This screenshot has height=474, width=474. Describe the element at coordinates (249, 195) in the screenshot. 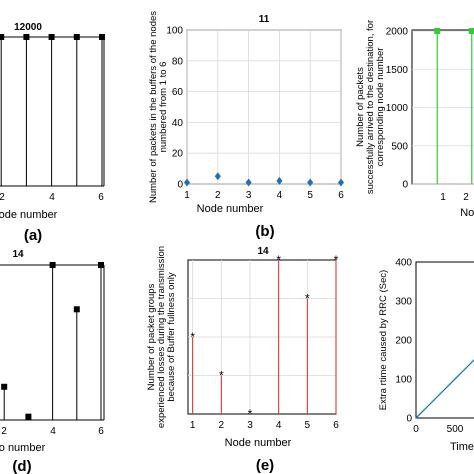

I see `panel-b-xtick-label: 3` at that location.